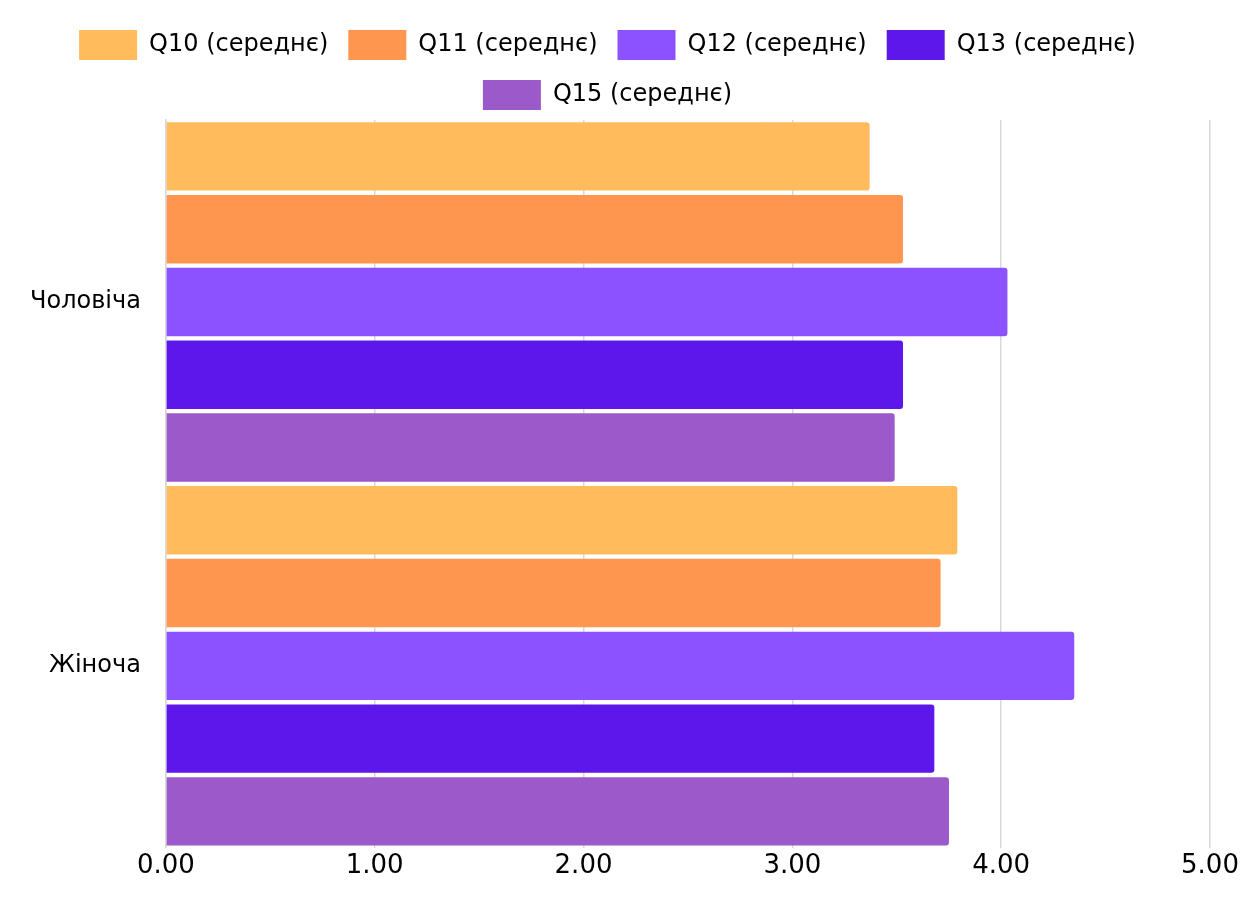 The height and width of the screenshot is (900, 1250). Describe the element at coordinates (642, 93) in the screenshot. I see `legend-label: Q15 (середнє)` at that location.